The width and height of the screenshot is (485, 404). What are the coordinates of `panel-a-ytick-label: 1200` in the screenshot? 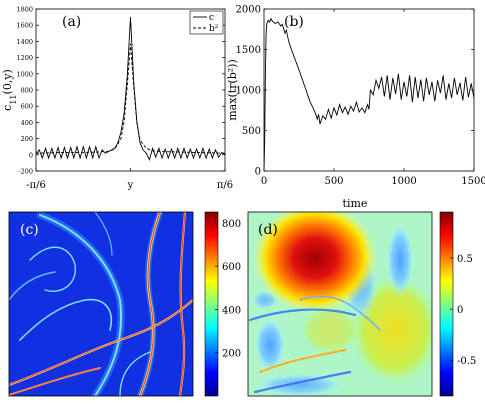 It's located at (24, 58).